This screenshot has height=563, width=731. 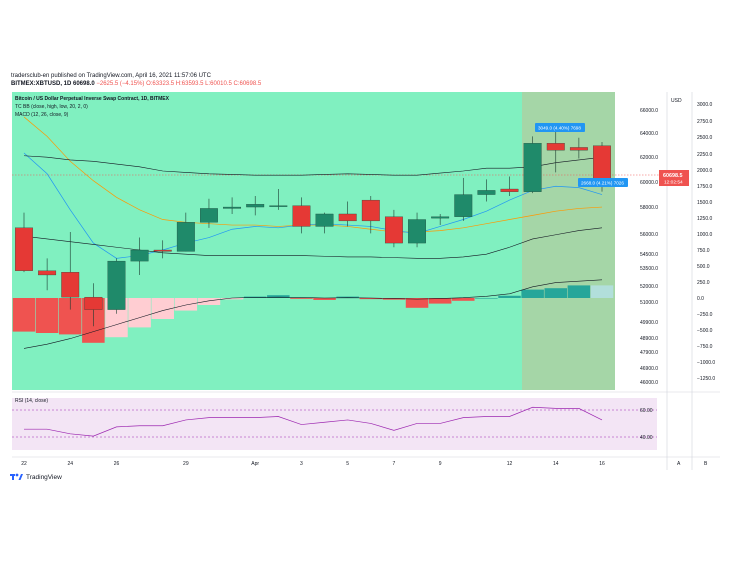 I want to click on last-price-label-box, so click(x=674, y=178).